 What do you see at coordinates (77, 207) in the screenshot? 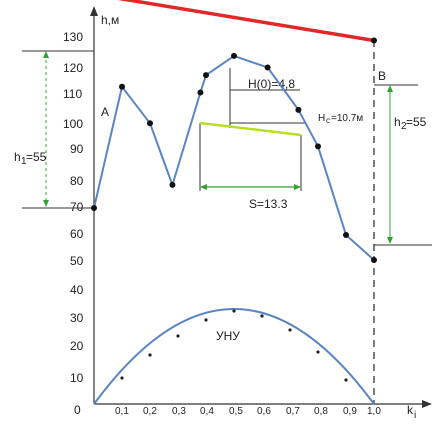
I see `y-tick-70: 70` at bounding box center [77, 207].